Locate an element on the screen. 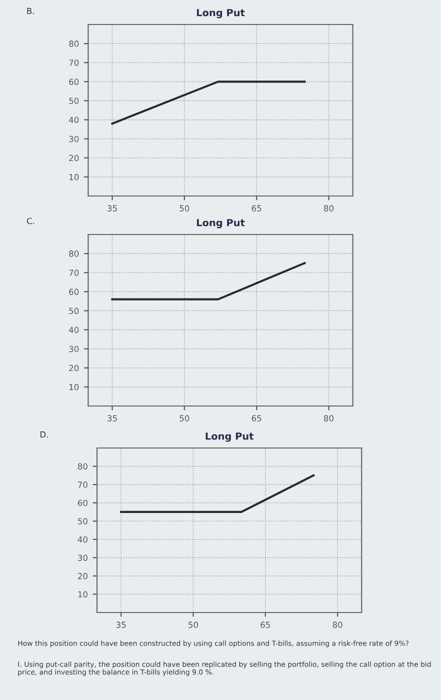 This screenshot has height=700, width=441. text: D. is located at coordinates (44, 434).